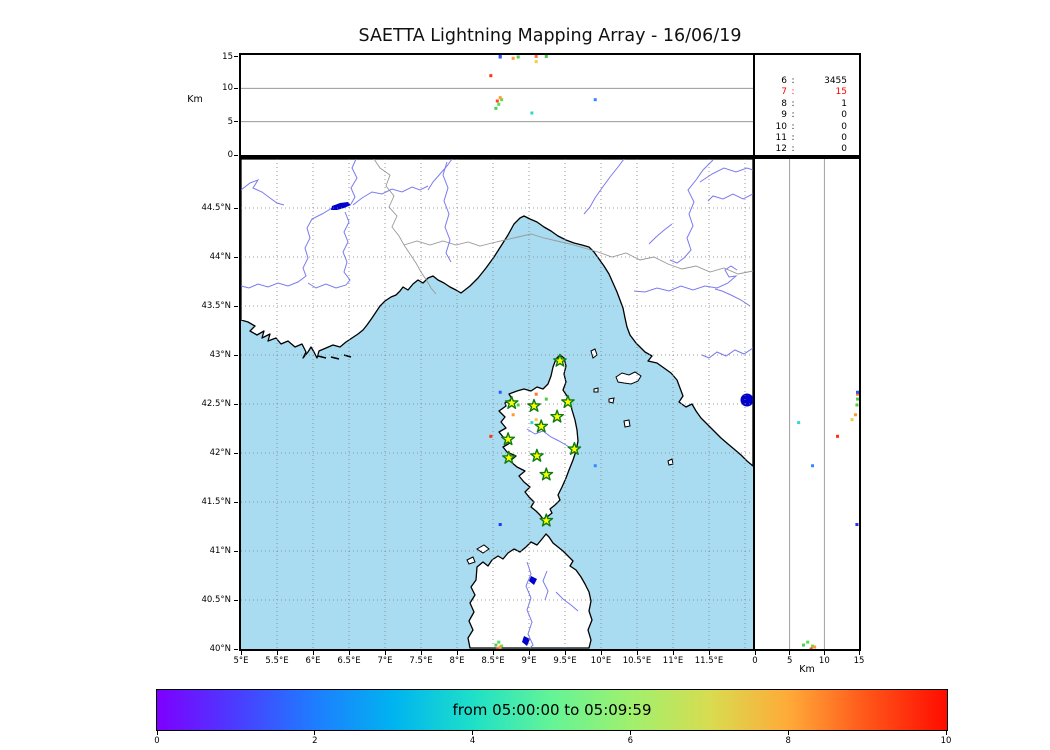  What do you see at coordinates (814, 103) in the screenshot?
I see `station-count-row: 8:1` at bounding box center [814, 103].